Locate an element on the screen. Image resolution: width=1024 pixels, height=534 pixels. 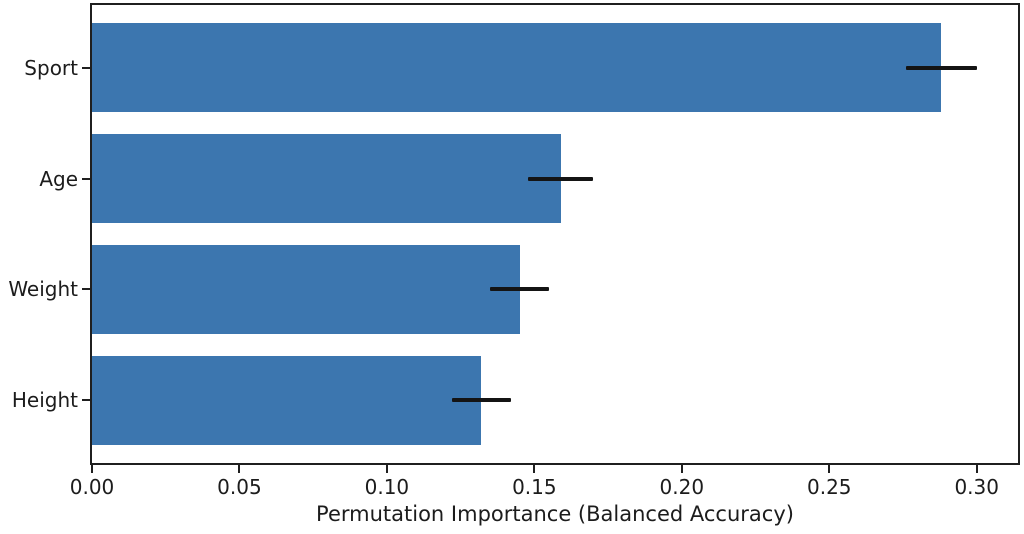
x-tick-label-0.10: 0.10 is located at coordinates (387, 487).